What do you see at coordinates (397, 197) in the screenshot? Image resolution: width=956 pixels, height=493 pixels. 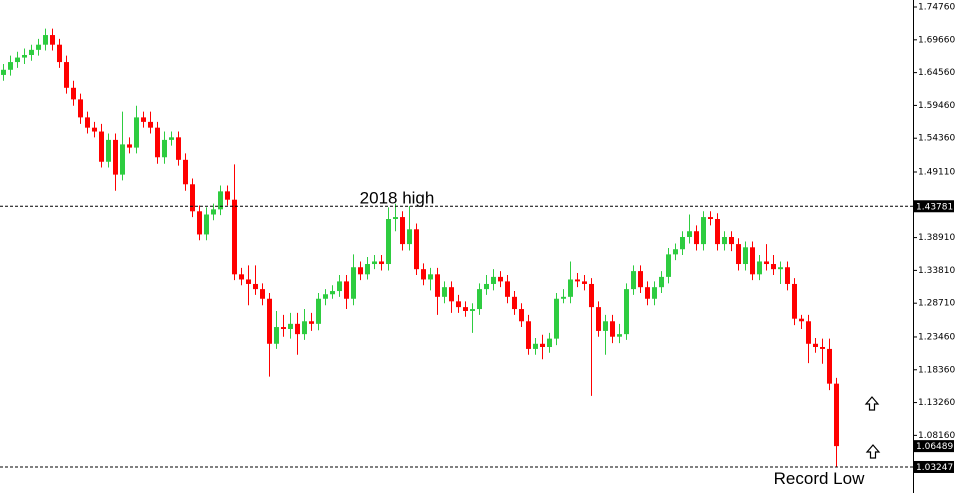 I see `annotation: 2018 high` at bounding box center [397, 197].